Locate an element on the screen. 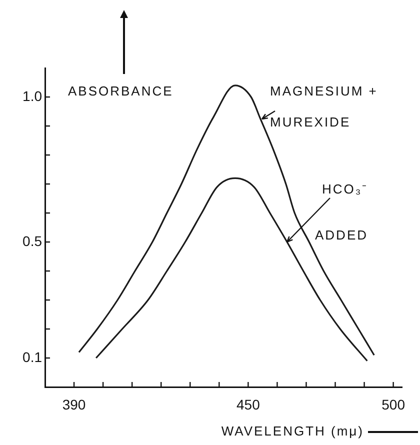  annotation: HCO₃⁻ is located at coordinates (345, 189).